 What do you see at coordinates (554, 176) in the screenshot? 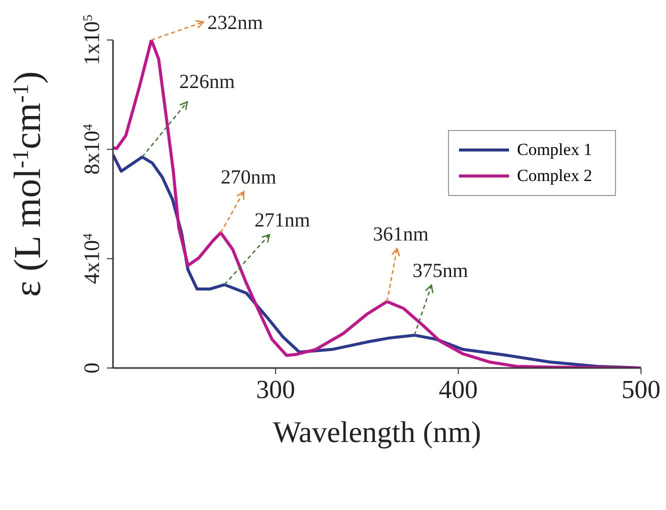
I see `legend-label: Complex 2` at bounding box center [554, 176].